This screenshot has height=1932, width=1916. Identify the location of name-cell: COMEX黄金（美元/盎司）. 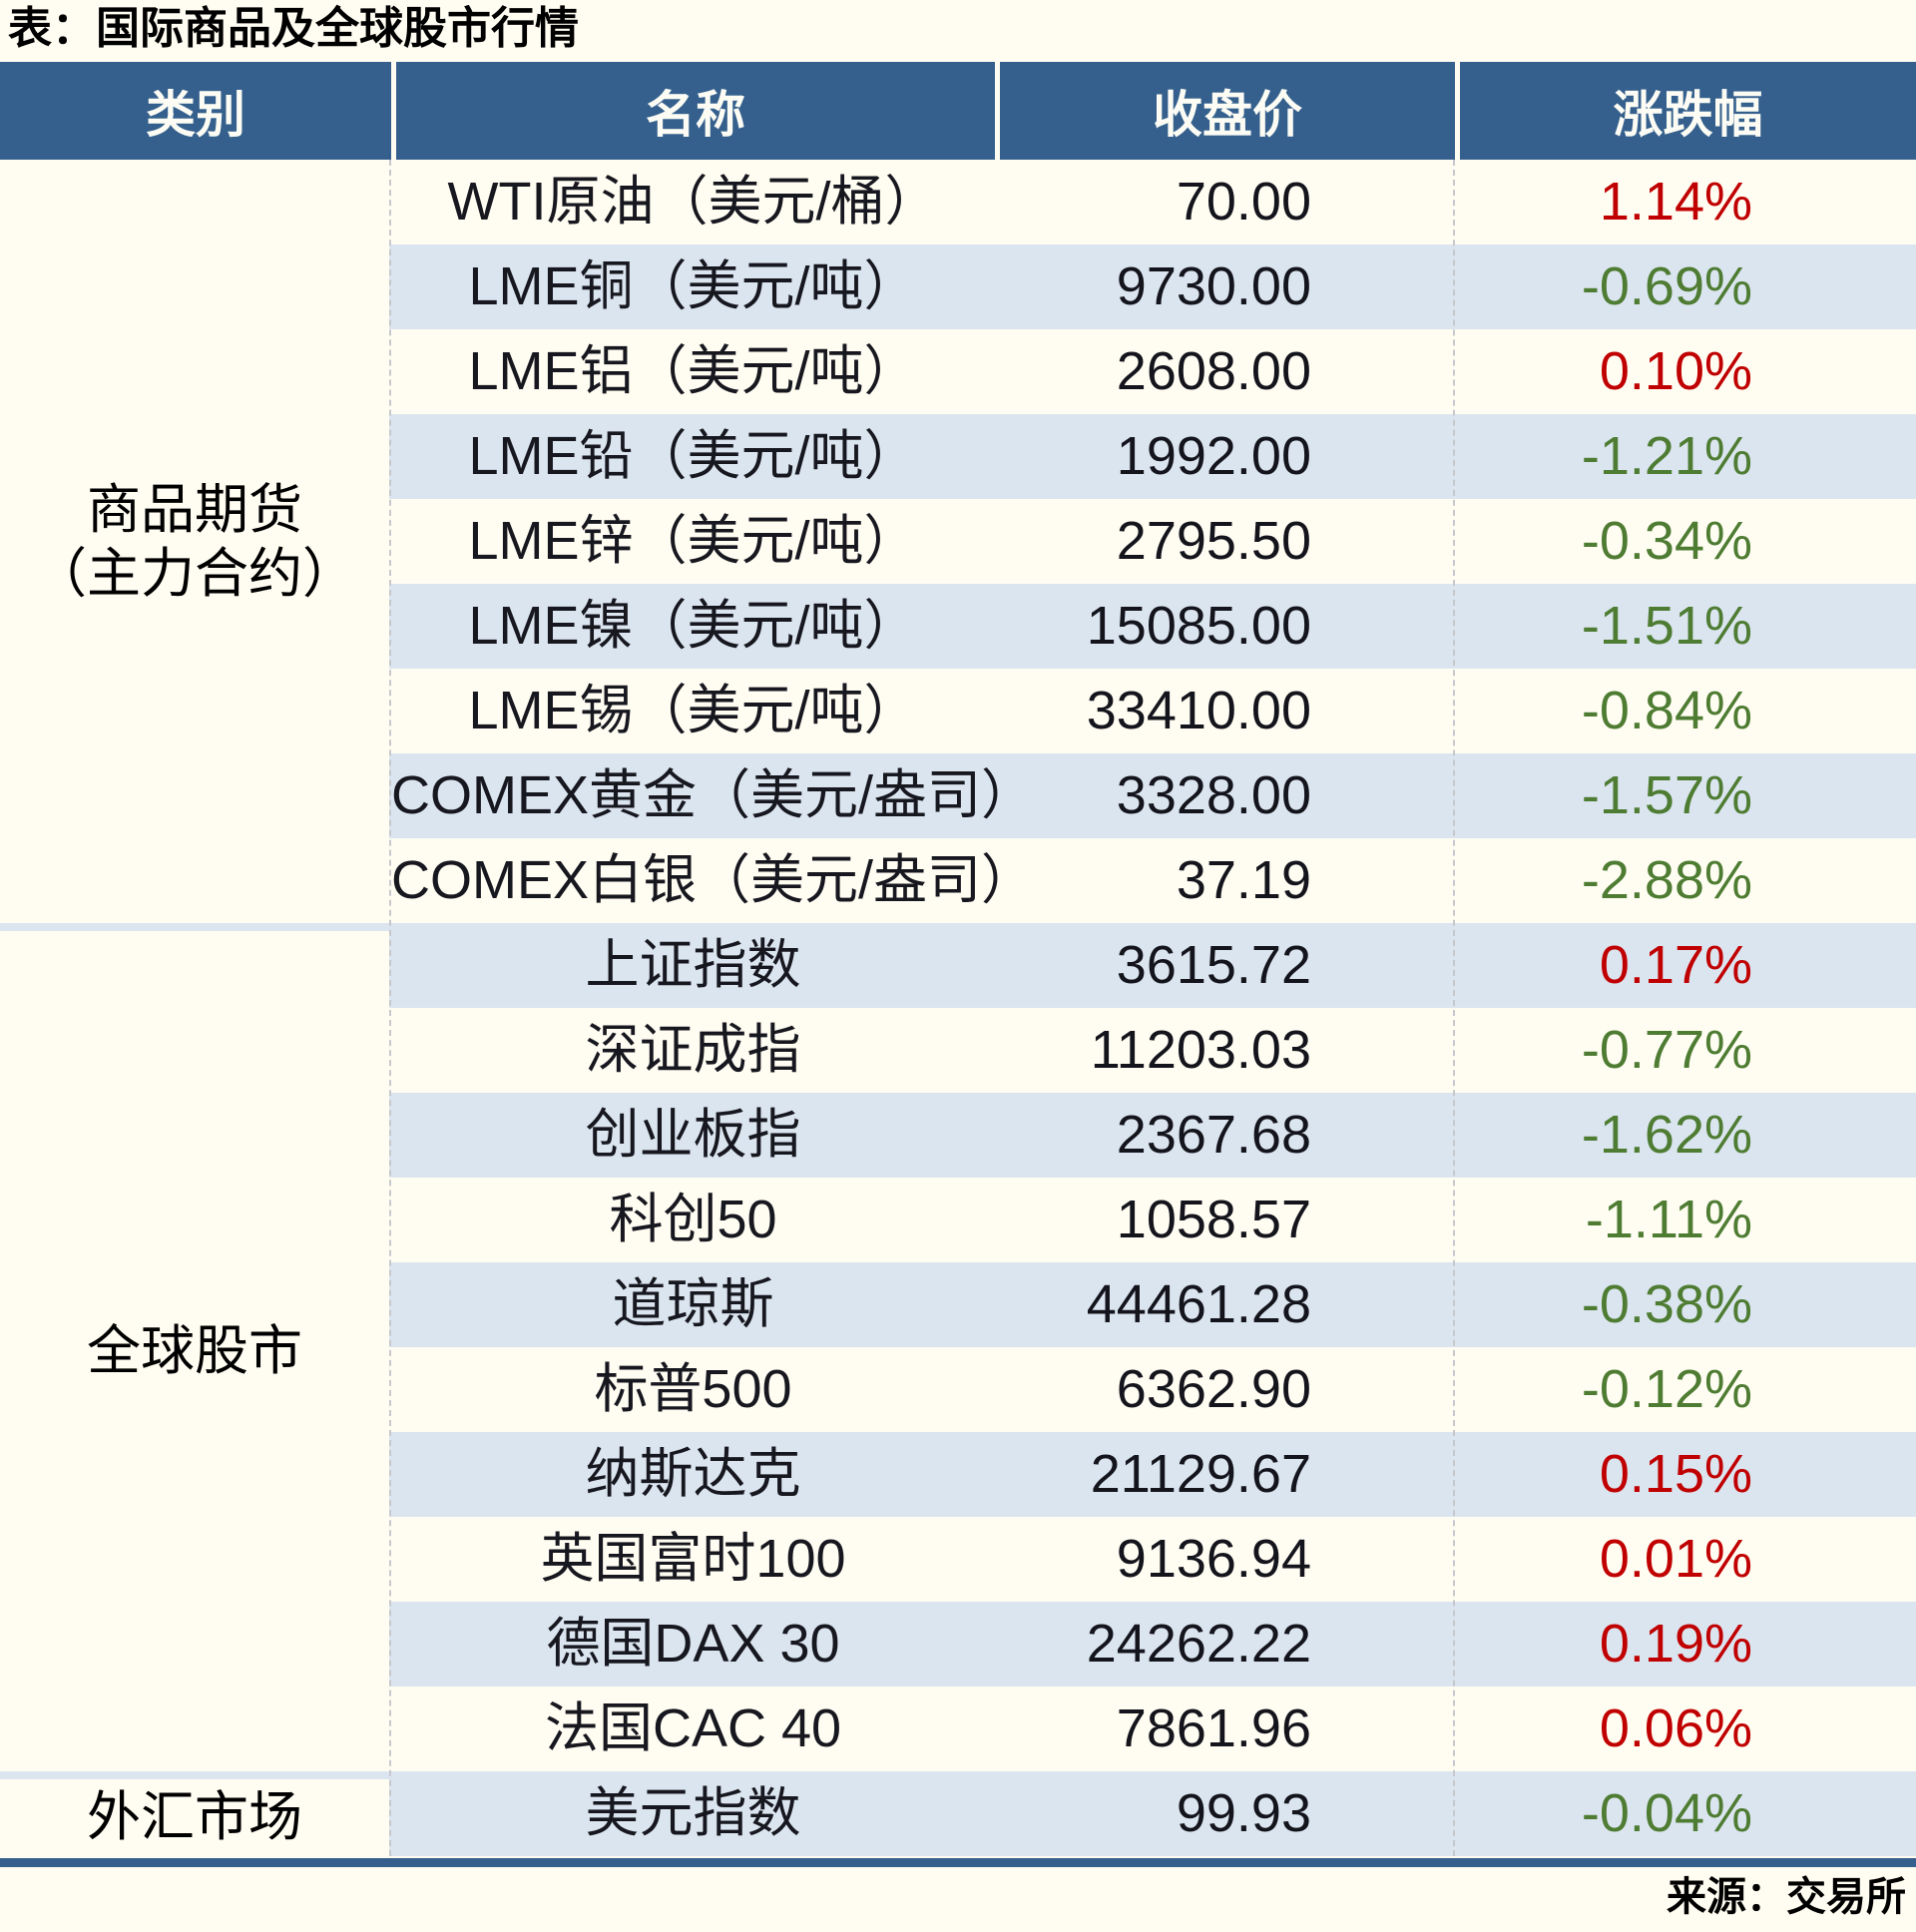
(713, 795).